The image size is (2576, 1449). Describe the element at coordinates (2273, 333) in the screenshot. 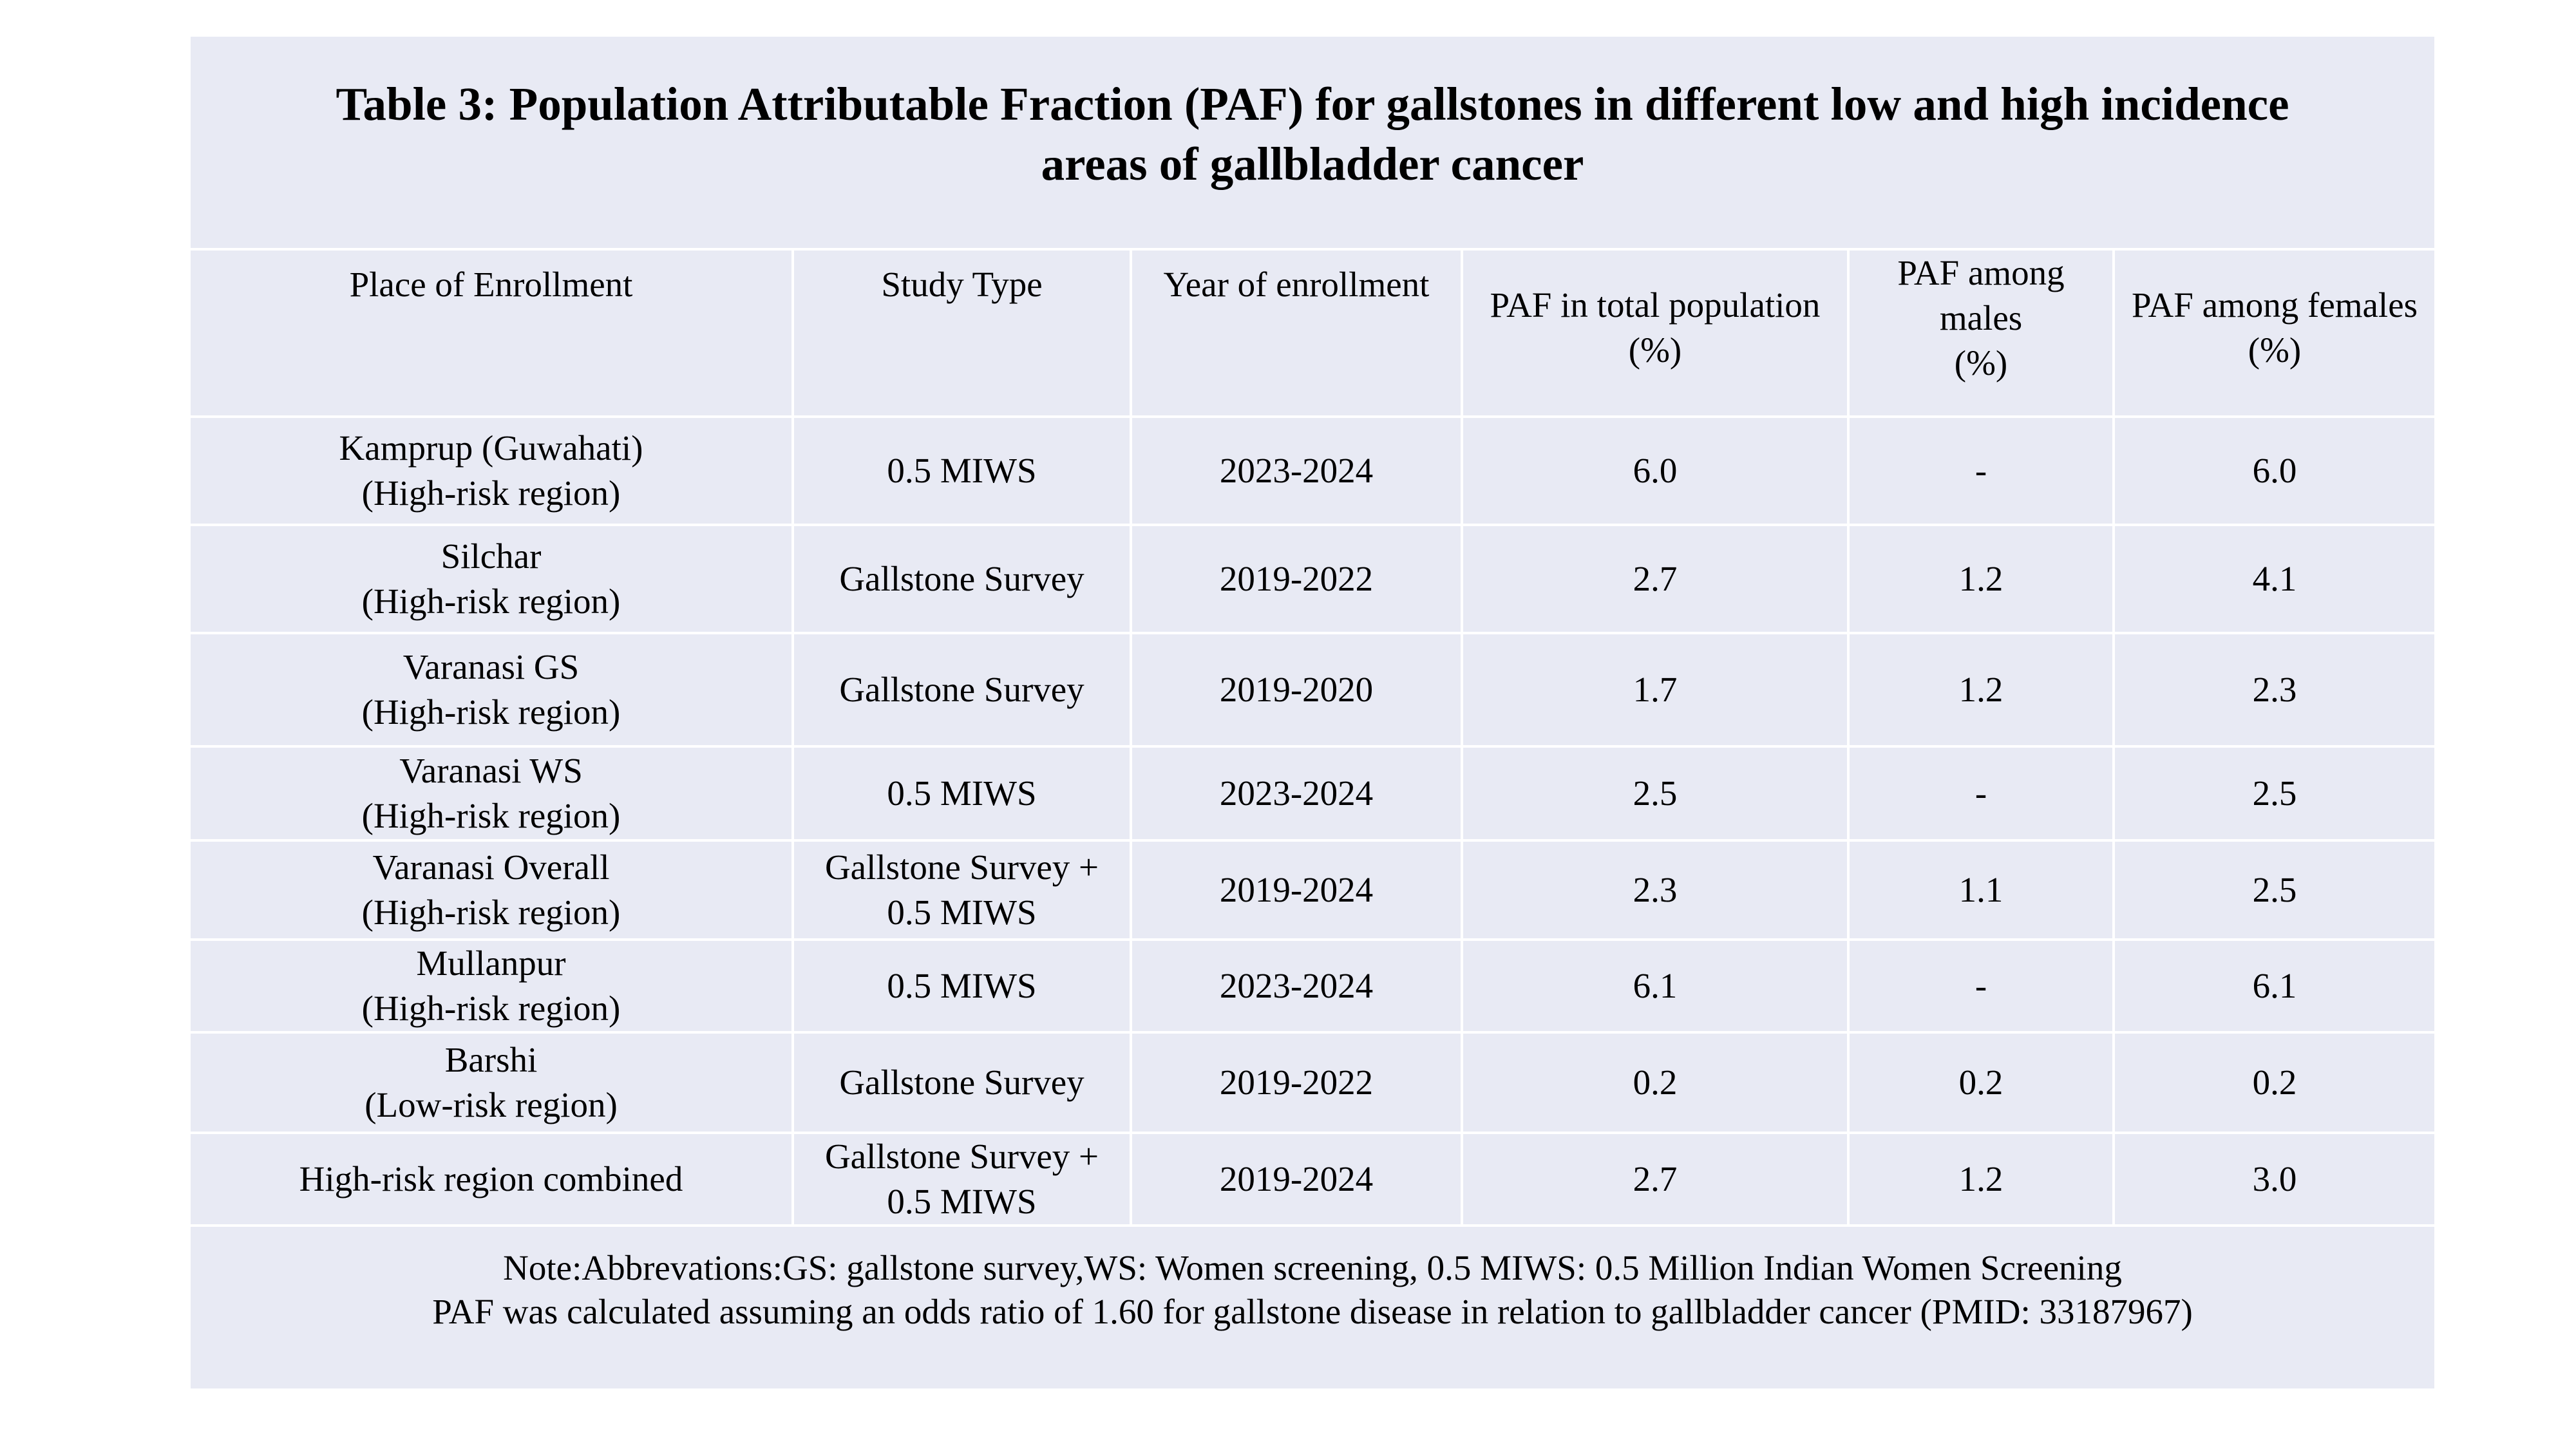

I see `header-paf-females: PAF among females (%)` at that location.